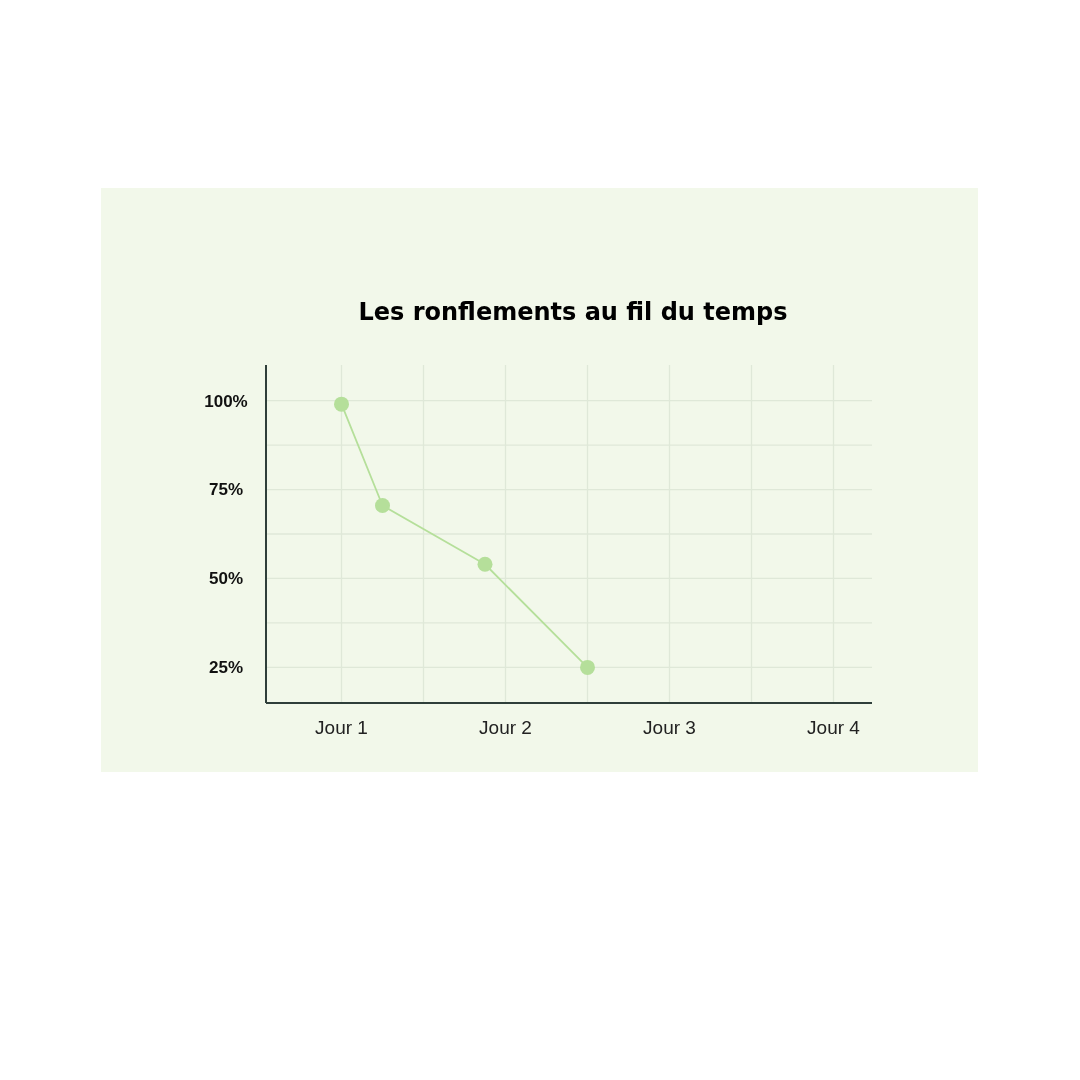 The width and height of the screenshot is (1080, 1080). Describe the element at coordinates (669, 727) in the screenshot. I see `x-tick-label: Jour 3` at that location.